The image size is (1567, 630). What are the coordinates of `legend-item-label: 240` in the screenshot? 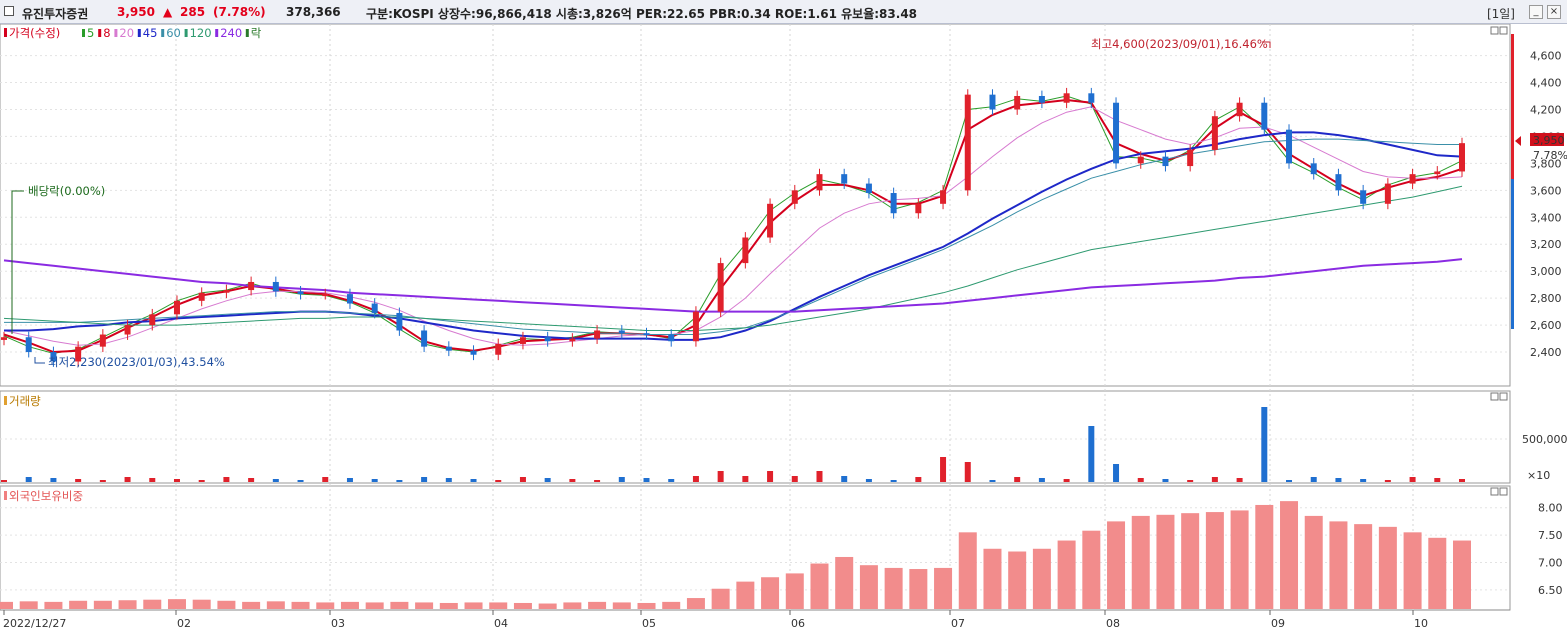 It's located at (231, 33).